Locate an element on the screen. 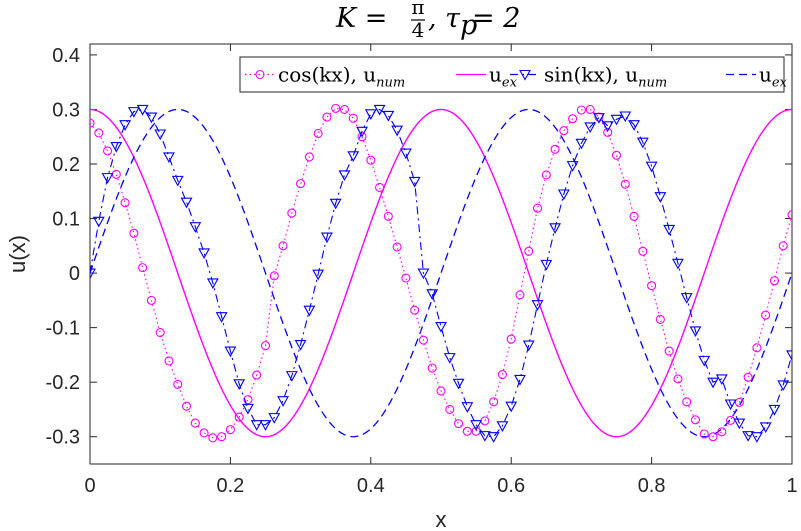 This screenshot has width=801, height=531. x-tick-label: 0.4 is located at coordinates (371, 486).